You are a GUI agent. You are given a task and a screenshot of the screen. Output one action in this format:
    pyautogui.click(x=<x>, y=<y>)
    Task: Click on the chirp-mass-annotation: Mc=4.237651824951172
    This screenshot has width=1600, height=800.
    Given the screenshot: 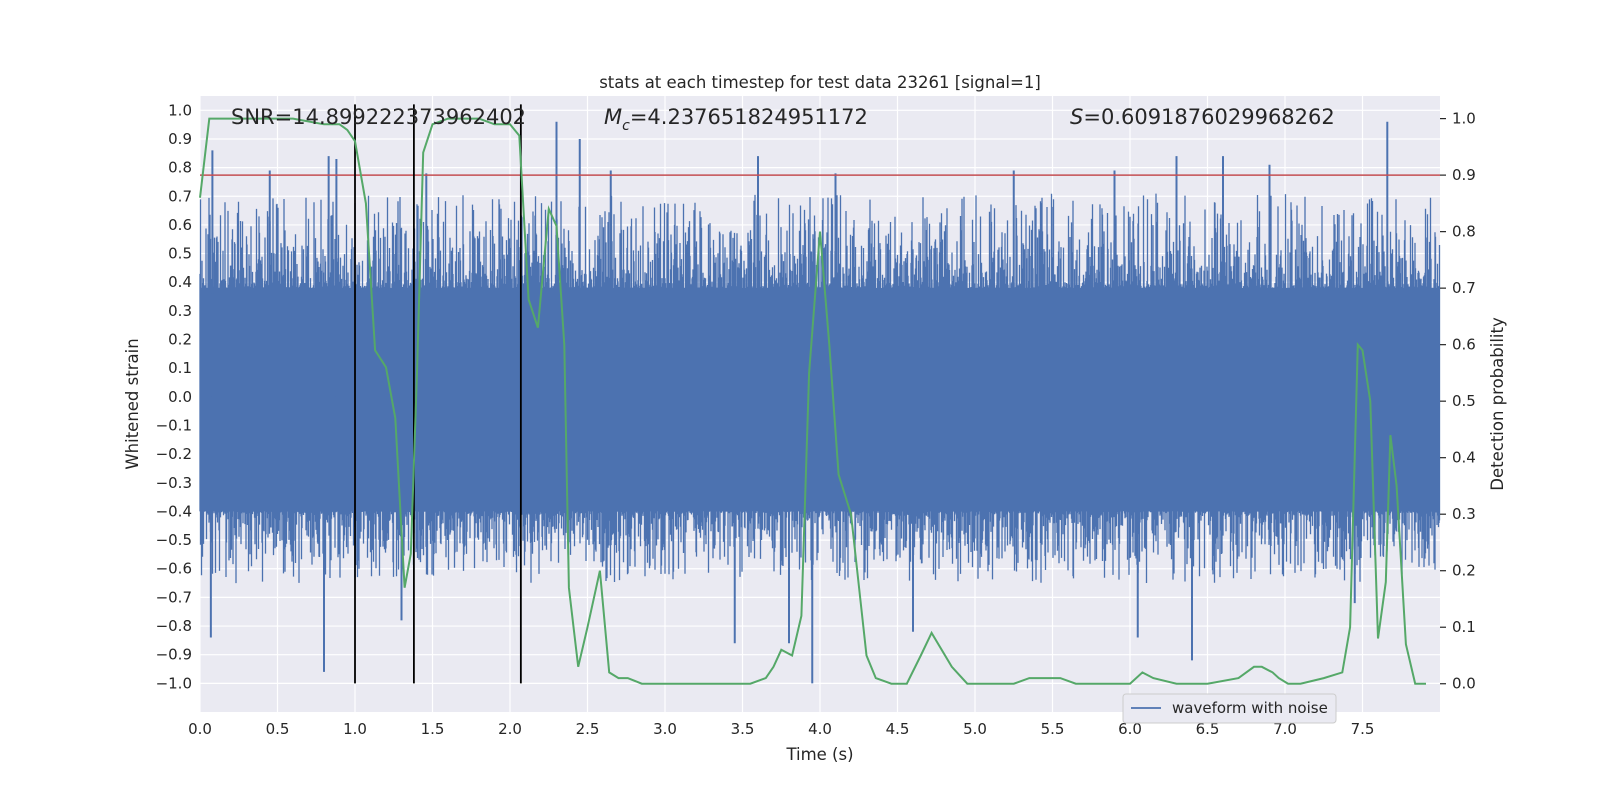 What is the action you would take?
    pyautogui.click(x=736, y=119)
    